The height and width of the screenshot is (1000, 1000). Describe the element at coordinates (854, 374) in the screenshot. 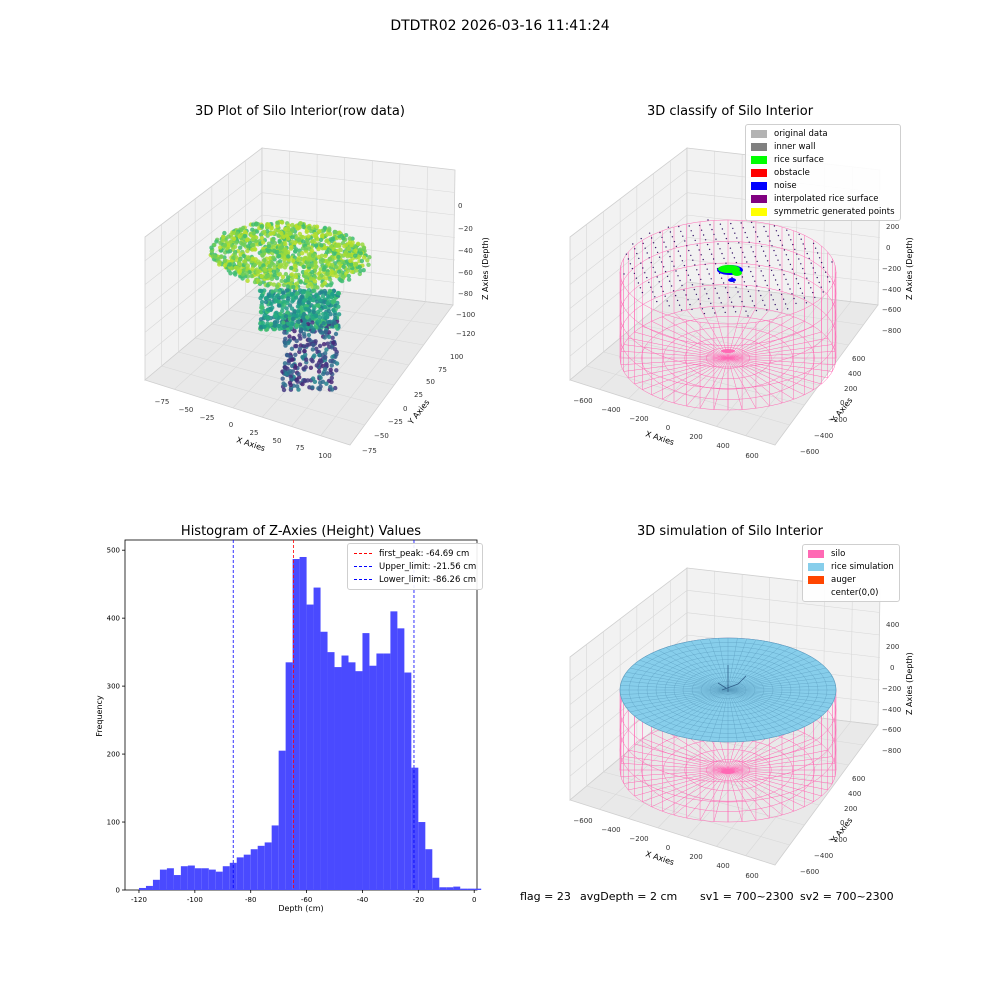

I see `panel2-ytick: 400` at that location.